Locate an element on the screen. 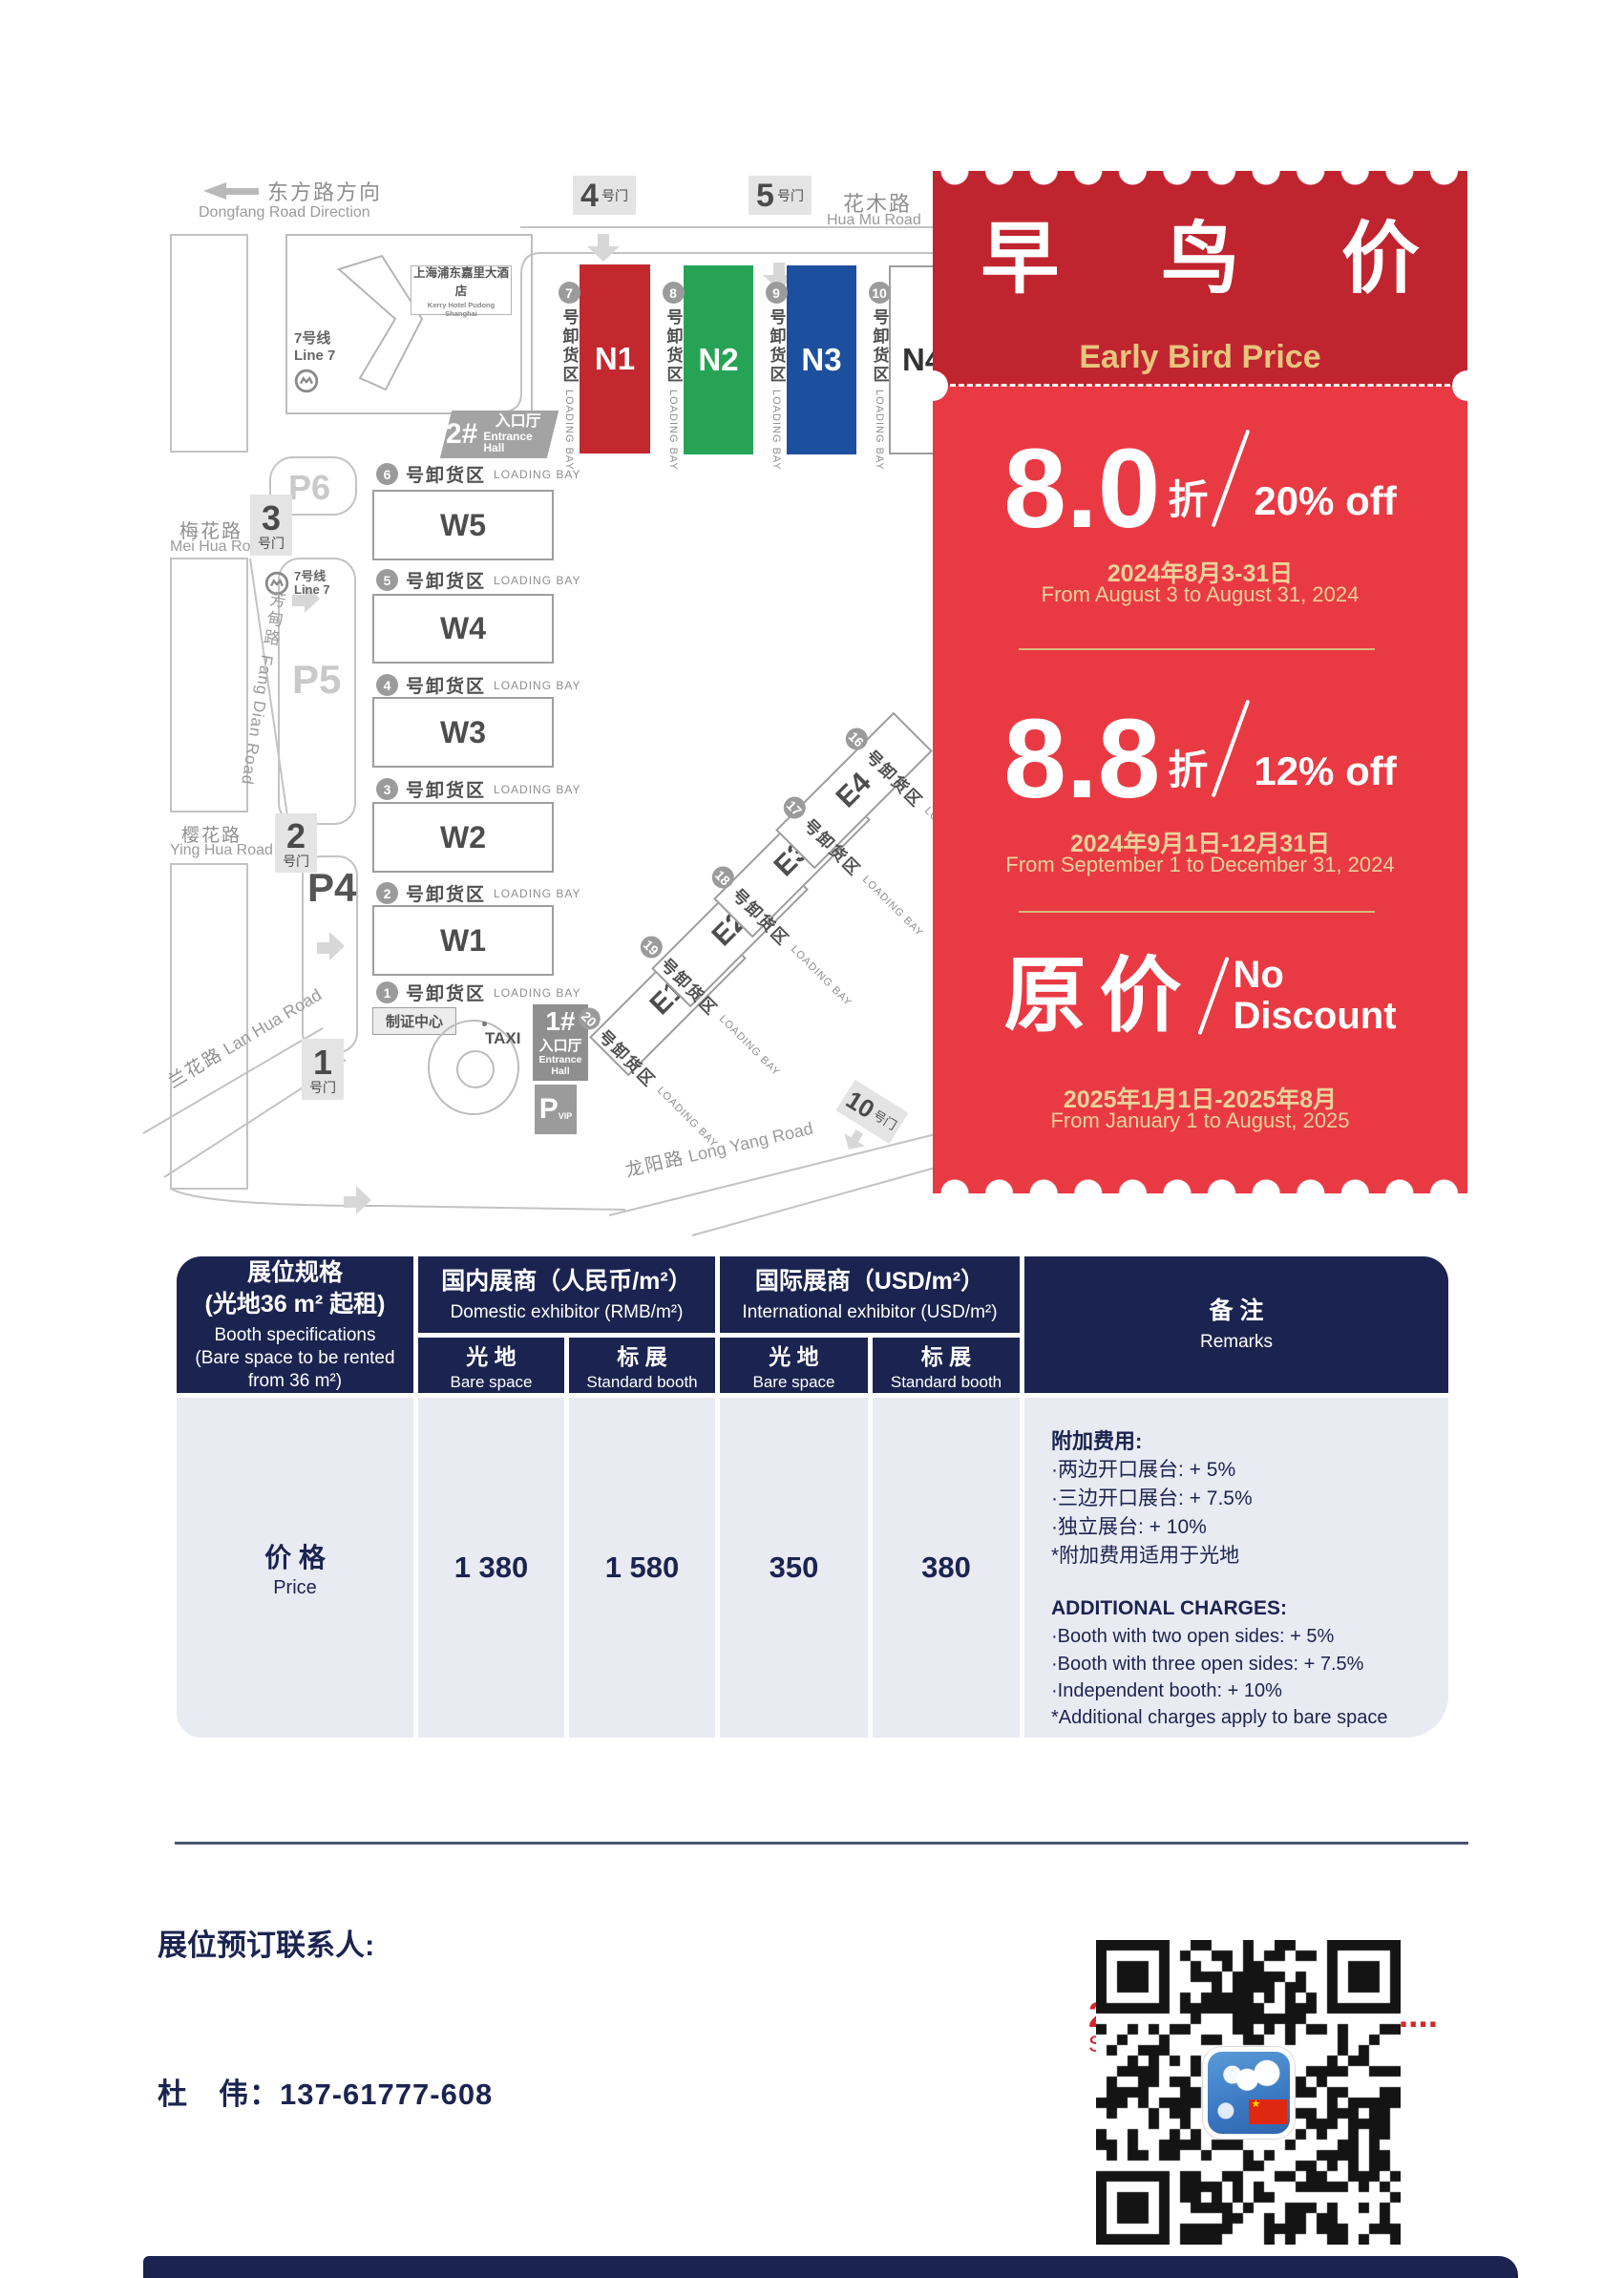  dongfang-road-label-cn: 东方路方向 is located at coordinates (325, 192).